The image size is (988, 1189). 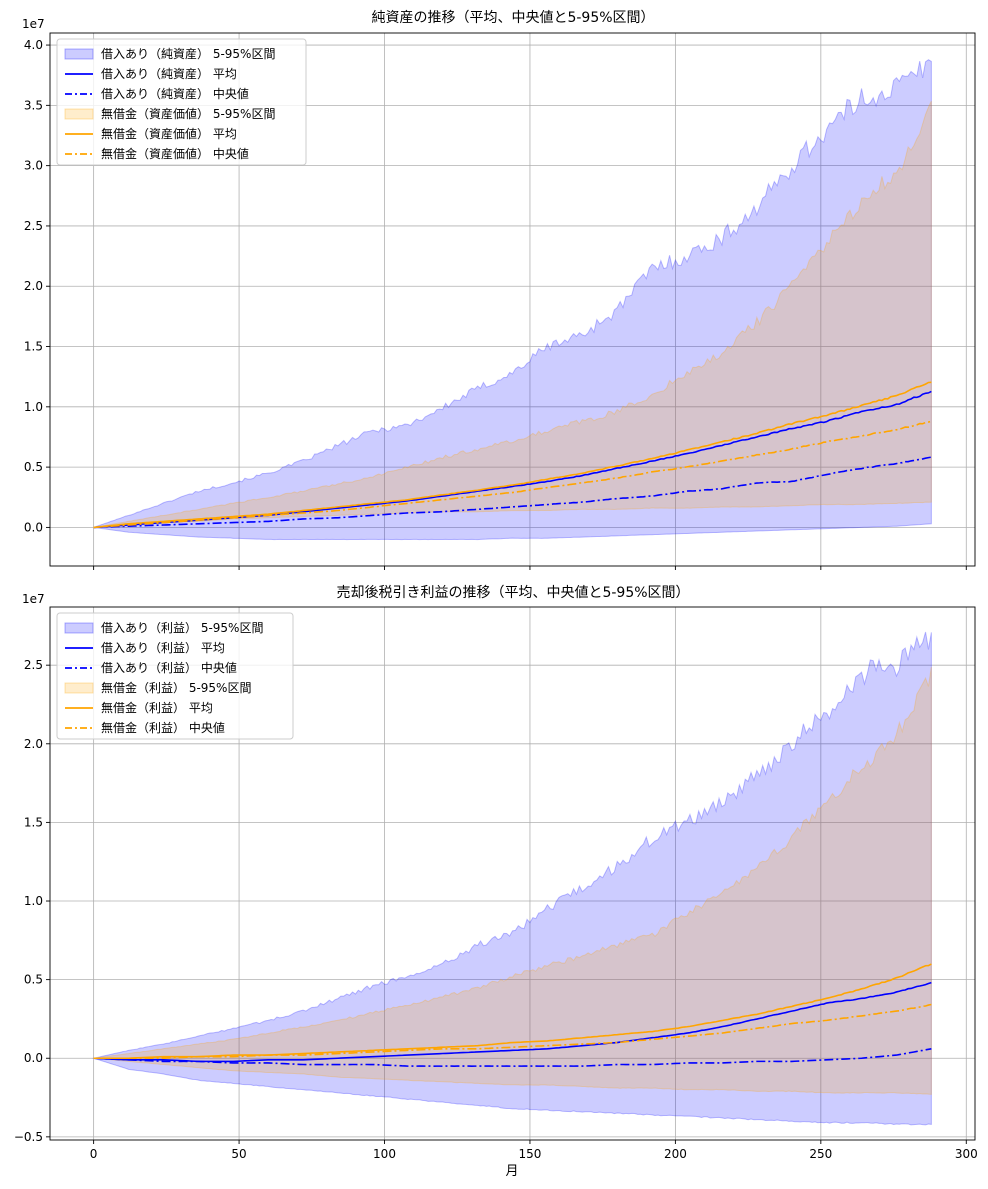 I want to click on y-tick-label: −0.5, so click(x=28, y=1137).